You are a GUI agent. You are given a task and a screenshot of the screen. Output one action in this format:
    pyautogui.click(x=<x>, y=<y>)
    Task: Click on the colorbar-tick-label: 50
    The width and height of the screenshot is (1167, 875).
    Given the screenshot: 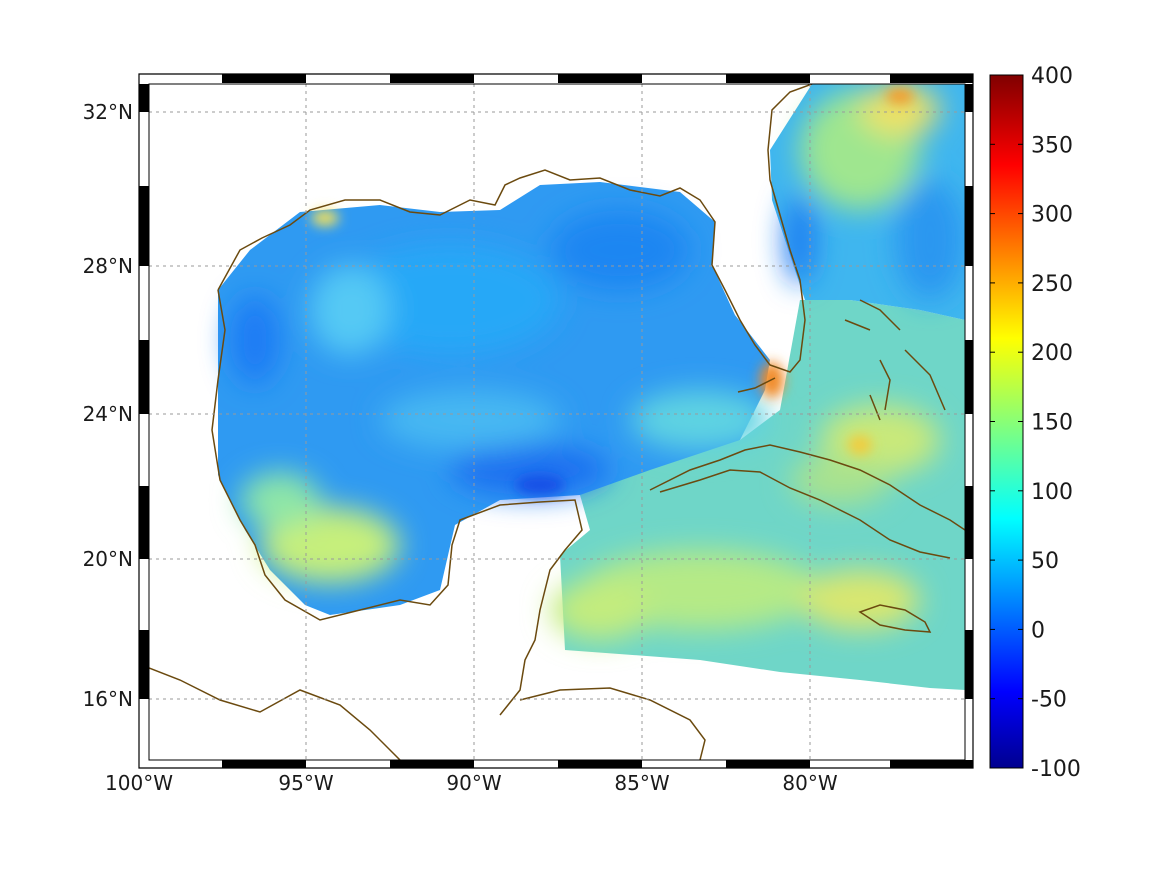 What is the action you would take?
    pyautogui.click(x=1045, y=561)
    